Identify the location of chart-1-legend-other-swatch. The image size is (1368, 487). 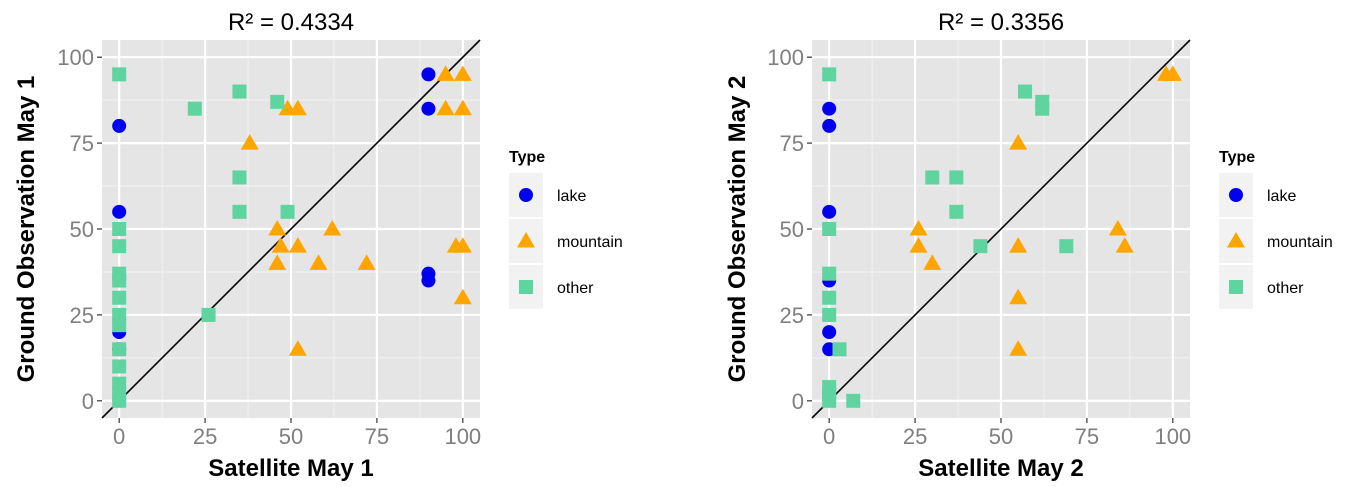
(526, 287).